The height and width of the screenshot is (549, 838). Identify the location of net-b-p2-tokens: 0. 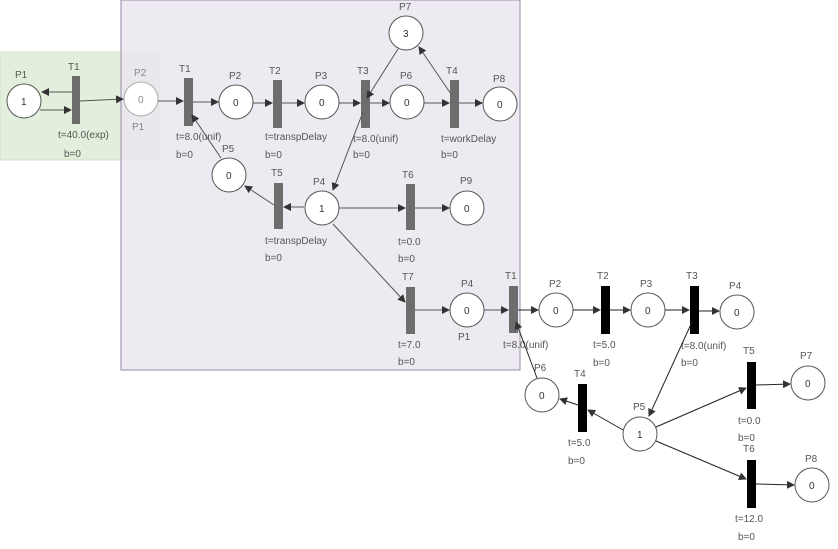
(141, 100).